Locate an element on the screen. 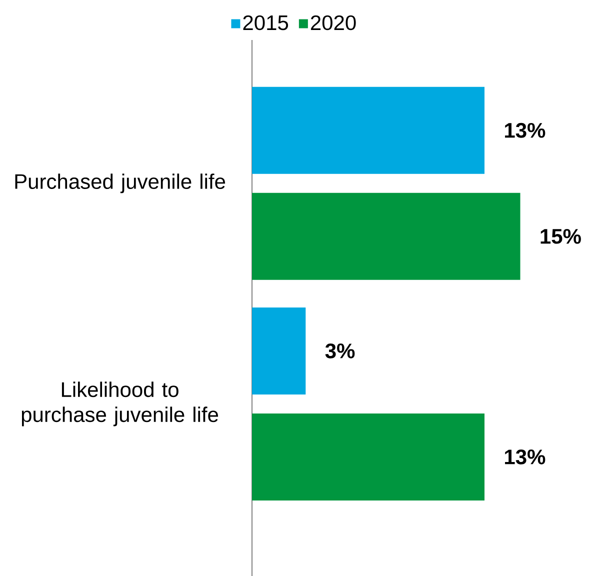 Image resolution: width=590 pixels, height=576 pixels. legend-label: 2020 is located at coordinates (333, 22).